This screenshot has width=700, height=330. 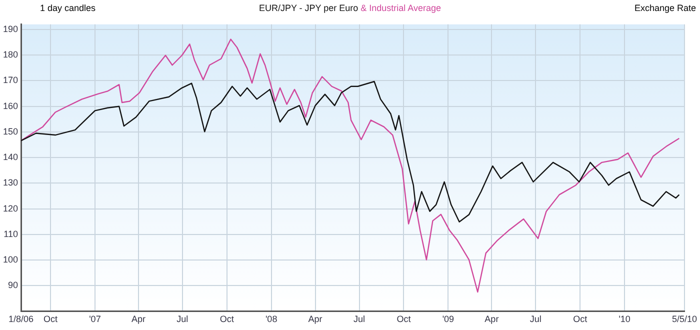 I want to click on y-tick-label: 130, so click(x=10, y=183).